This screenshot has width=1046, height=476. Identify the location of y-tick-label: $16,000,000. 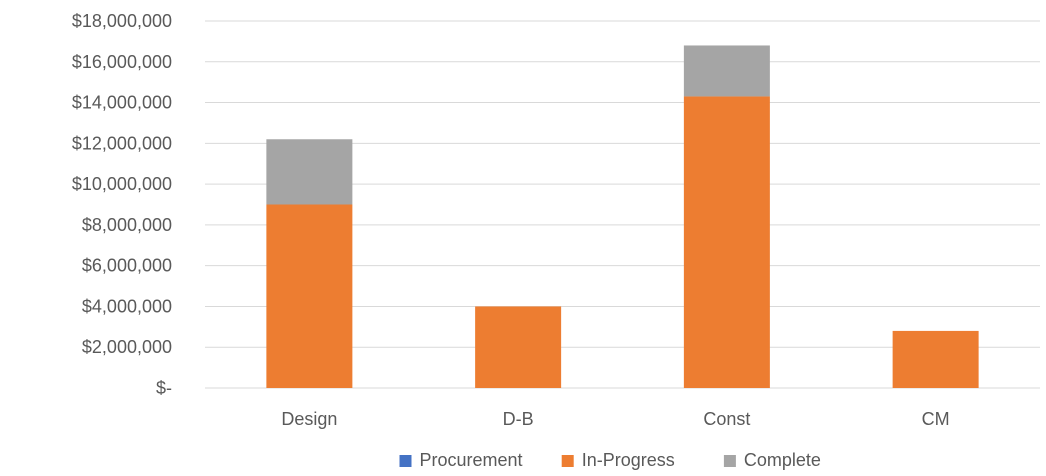
(122, 62).